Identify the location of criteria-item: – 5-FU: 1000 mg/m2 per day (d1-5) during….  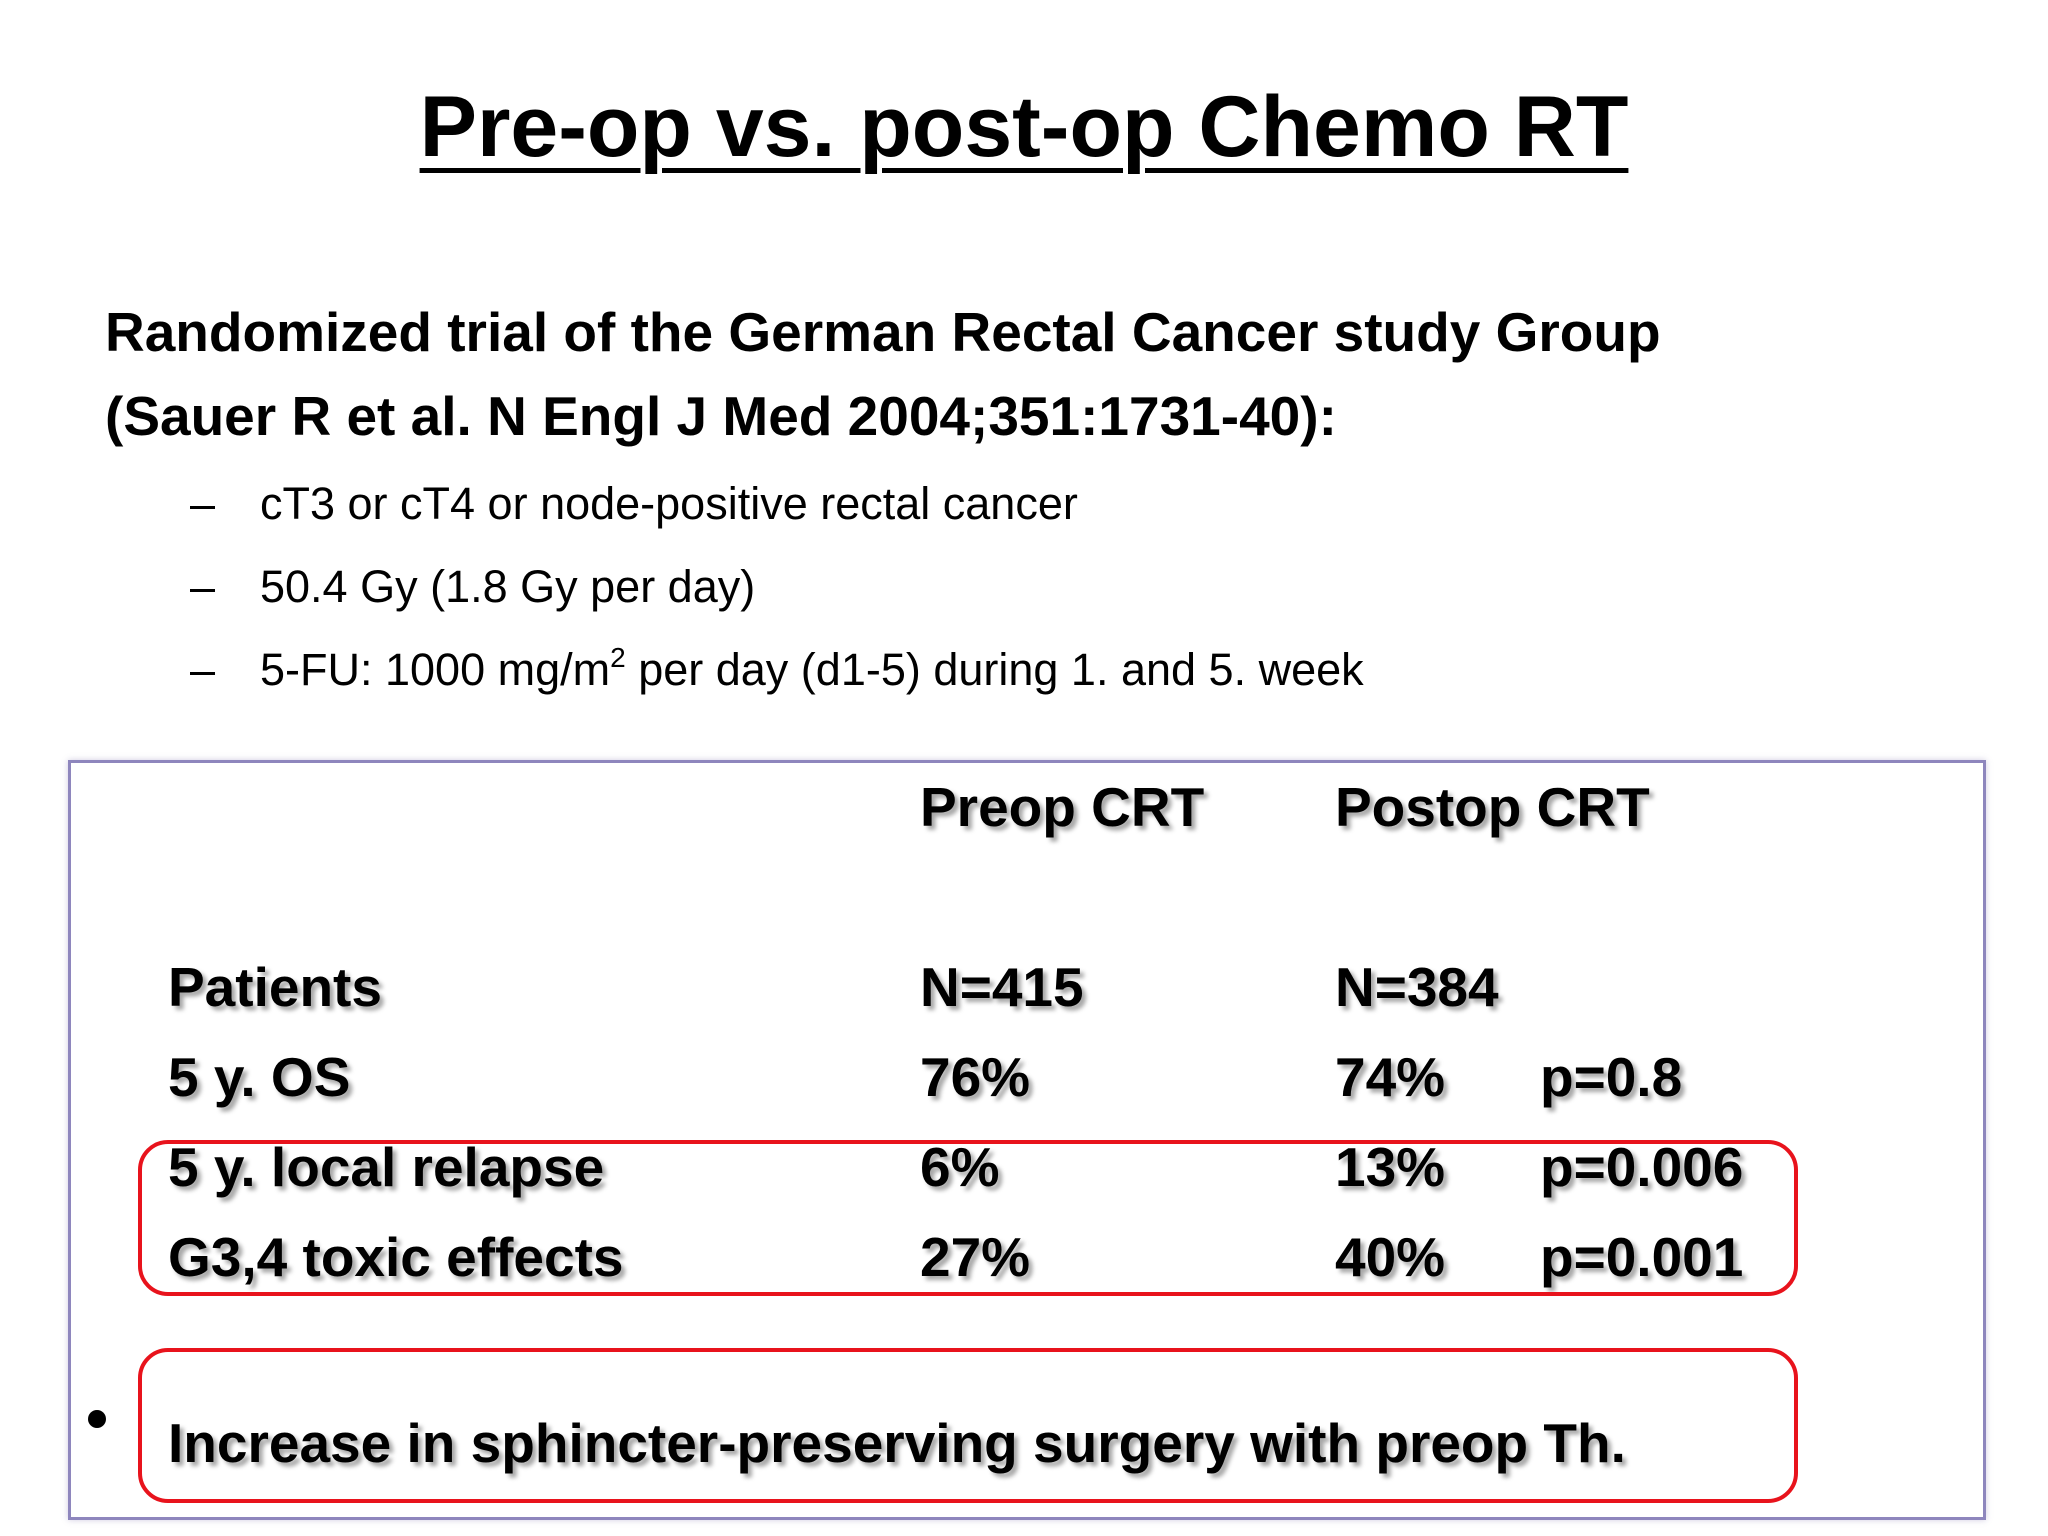
(1090, 669).